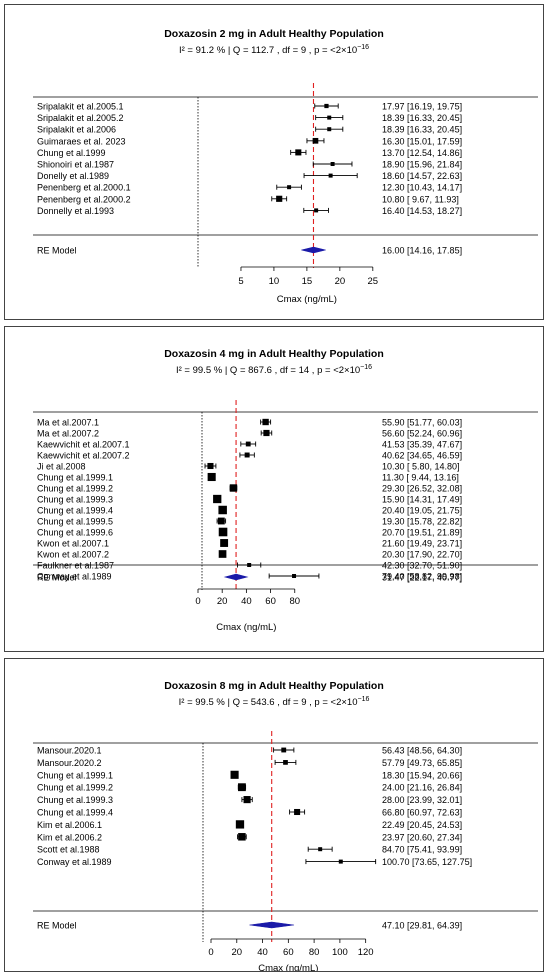 This screenshot has height=976, width=550. I want to click on study-row: Chung et al.1999.1 18.30 [15.94, 20.66], so click(249, 775).